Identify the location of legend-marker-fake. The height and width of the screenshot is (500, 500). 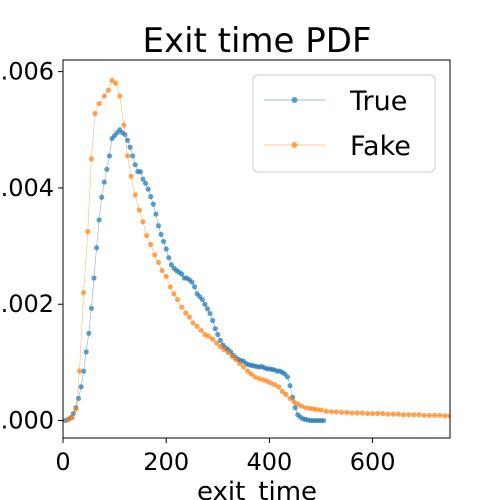
(294, 145).